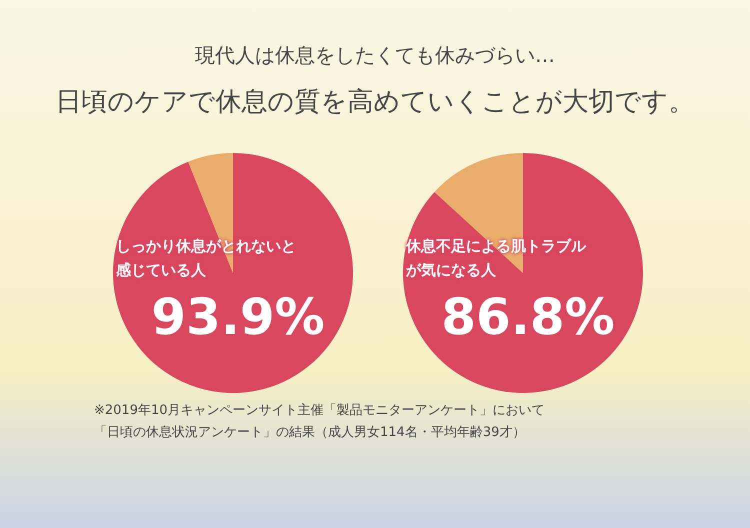 The height and width of the screenshot is (528, 750). I want to click on text: ※2019年10月キャンペーンサイト主催「製品モニターアンケート」において, so click(320, 411).